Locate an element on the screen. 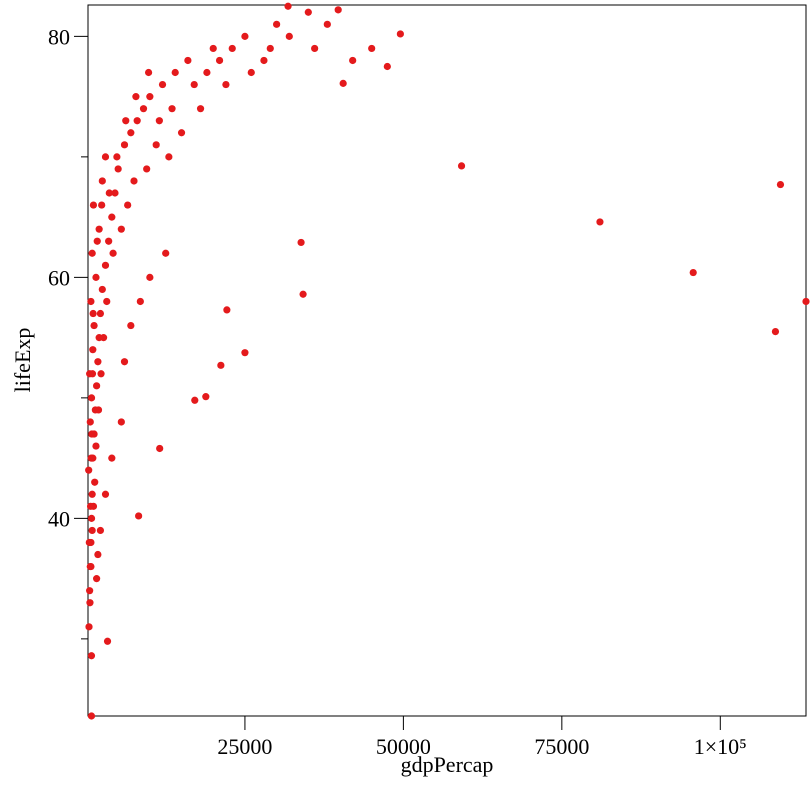  y-tick-label: 40 is located at coordinates (59, 518).